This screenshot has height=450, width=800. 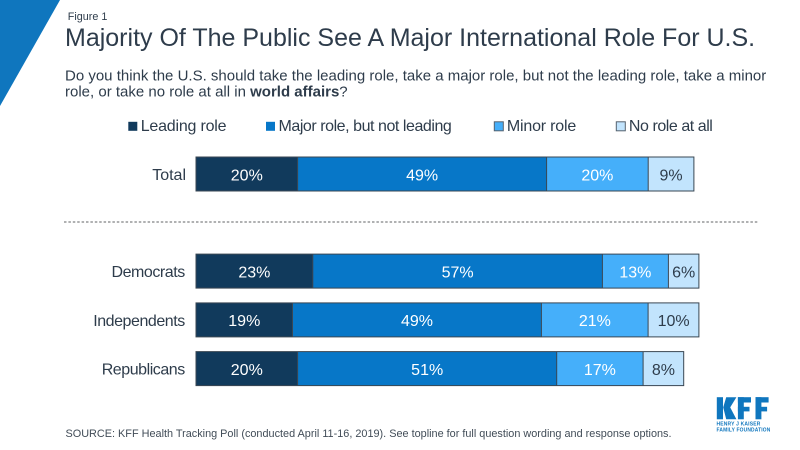 I want to click on svg-text: Independents, so click(x=139, y=321).